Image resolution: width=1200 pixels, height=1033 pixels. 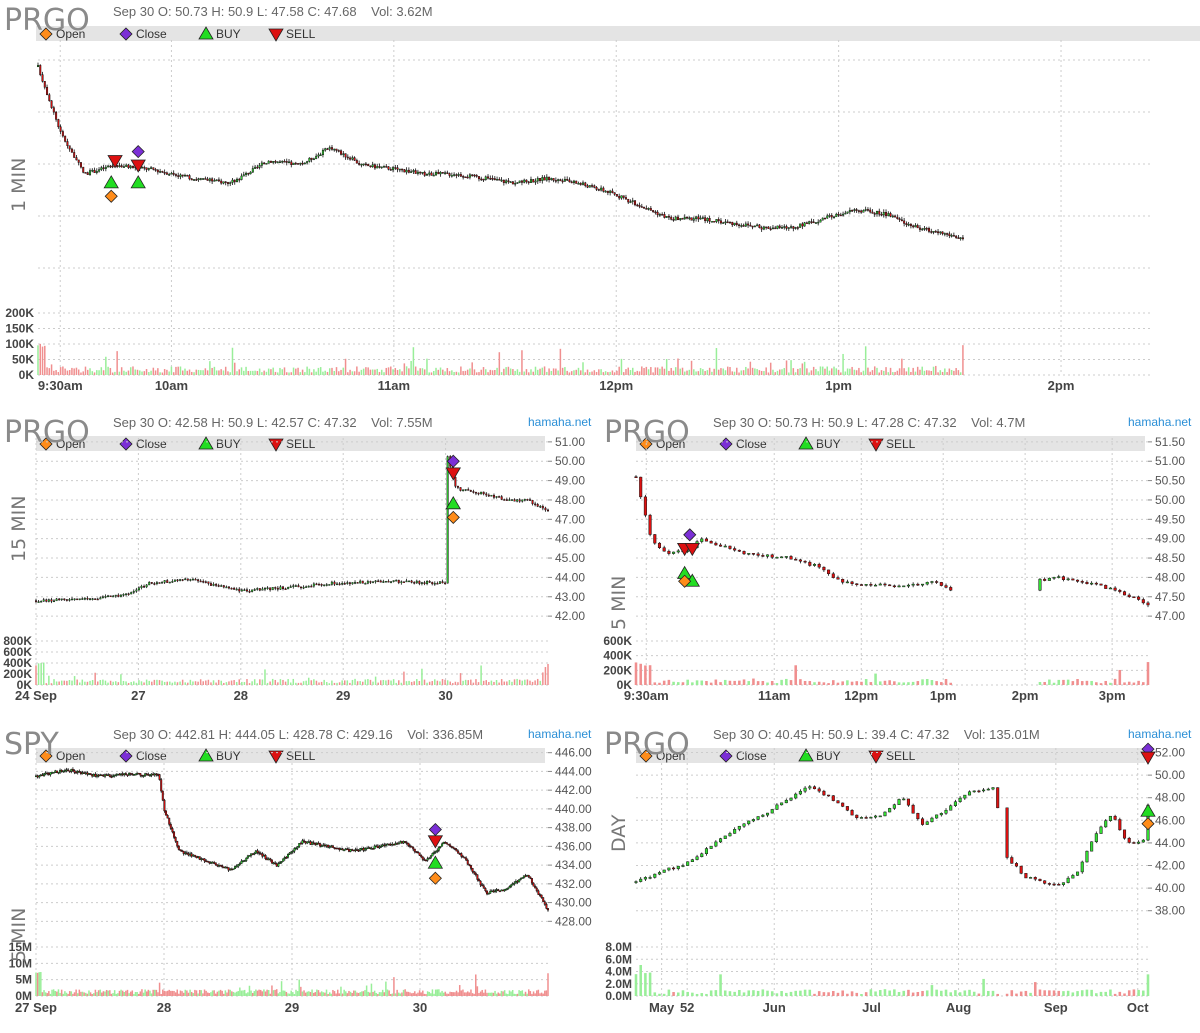 What do you see at coordinates (36, 1007) in the screenshot?
I see `x-tick-label: 27 Sep` at bounding box center [36, 1007].